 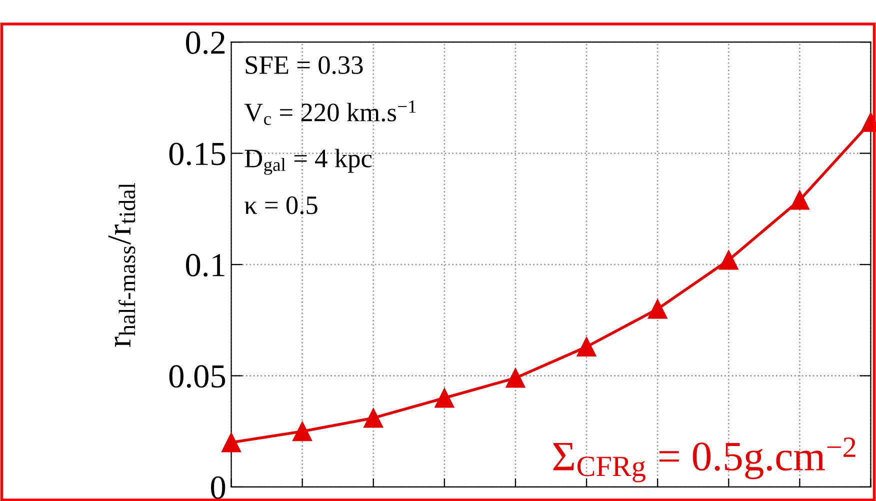 I want to click on y-tick-label: 0.1, so click(x=205, y=265).